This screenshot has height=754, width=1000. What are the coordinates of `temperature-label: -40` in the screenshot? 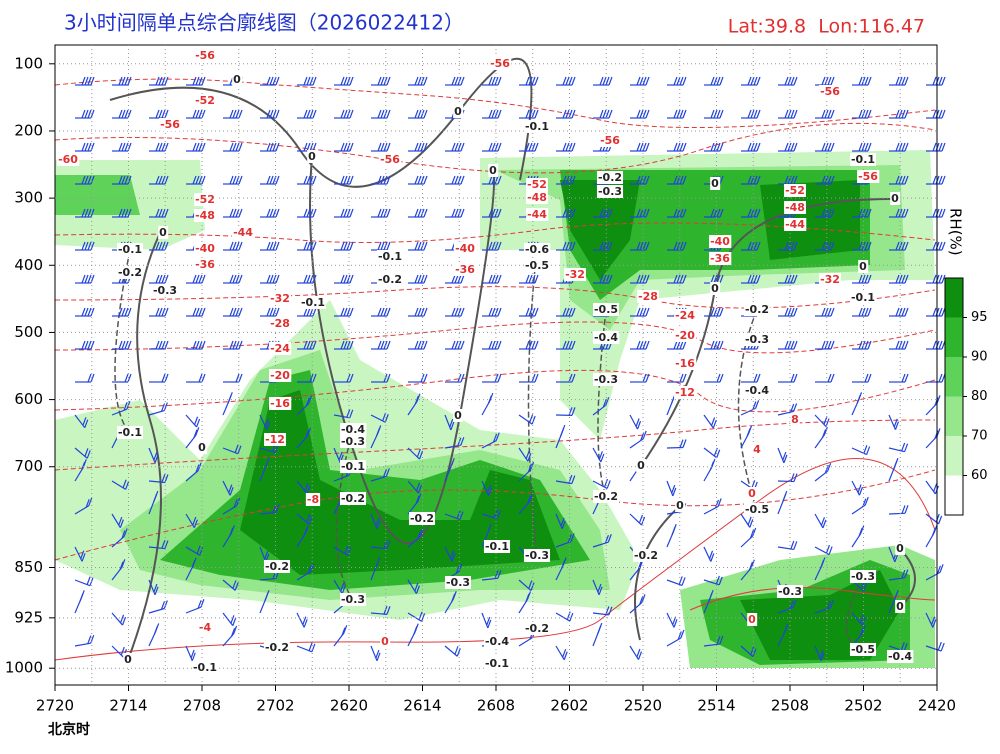 It's located at (465, 248).